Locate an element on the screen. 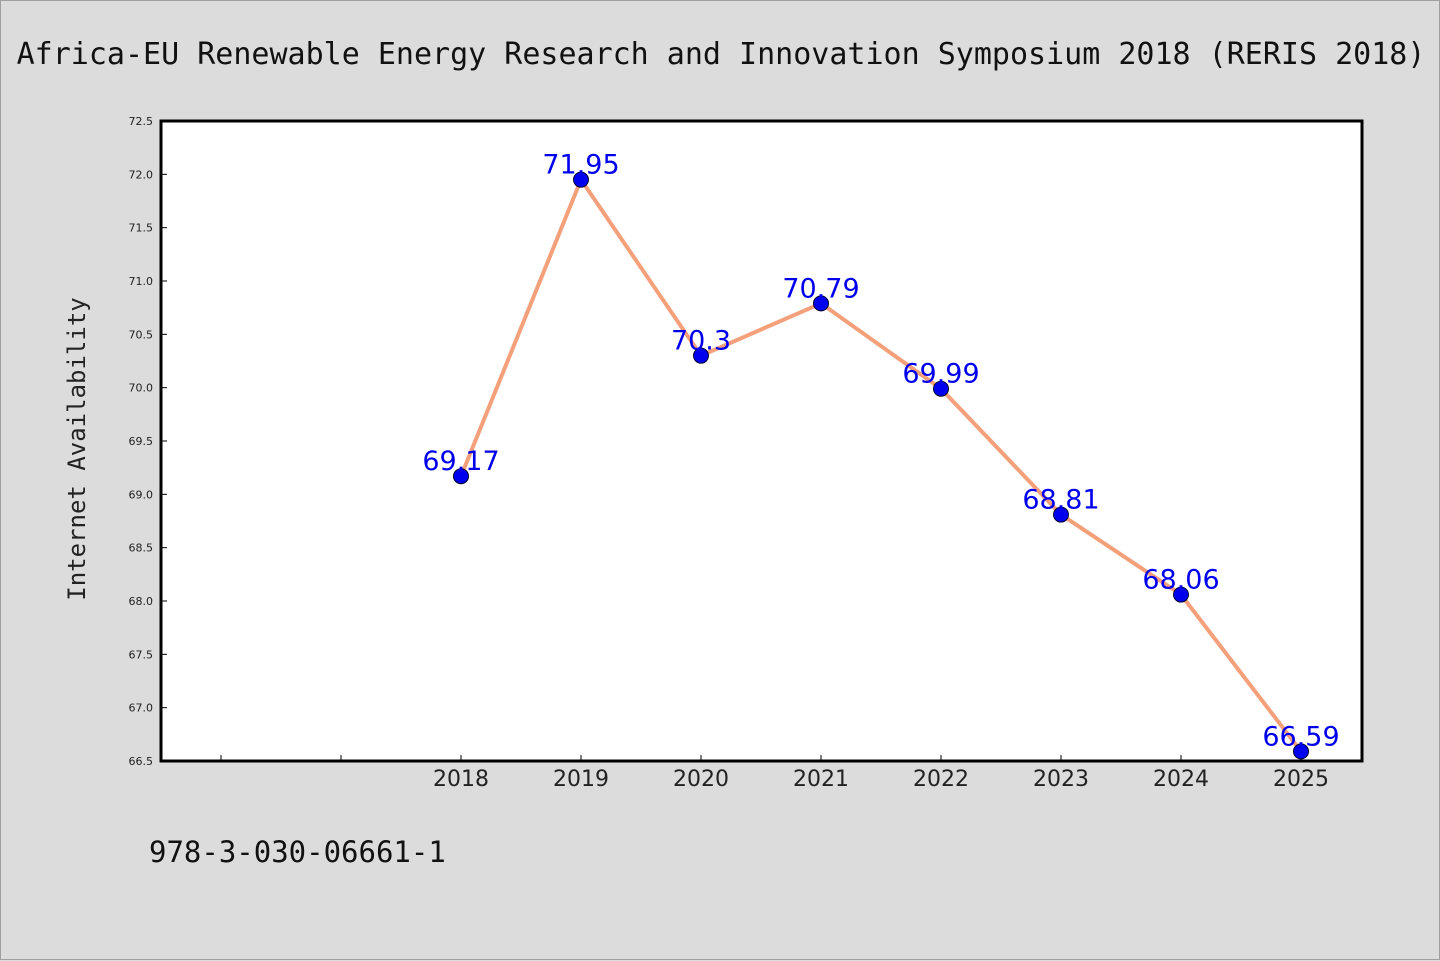  x-tick-label: 2022 is located at coordinates (941, 779).